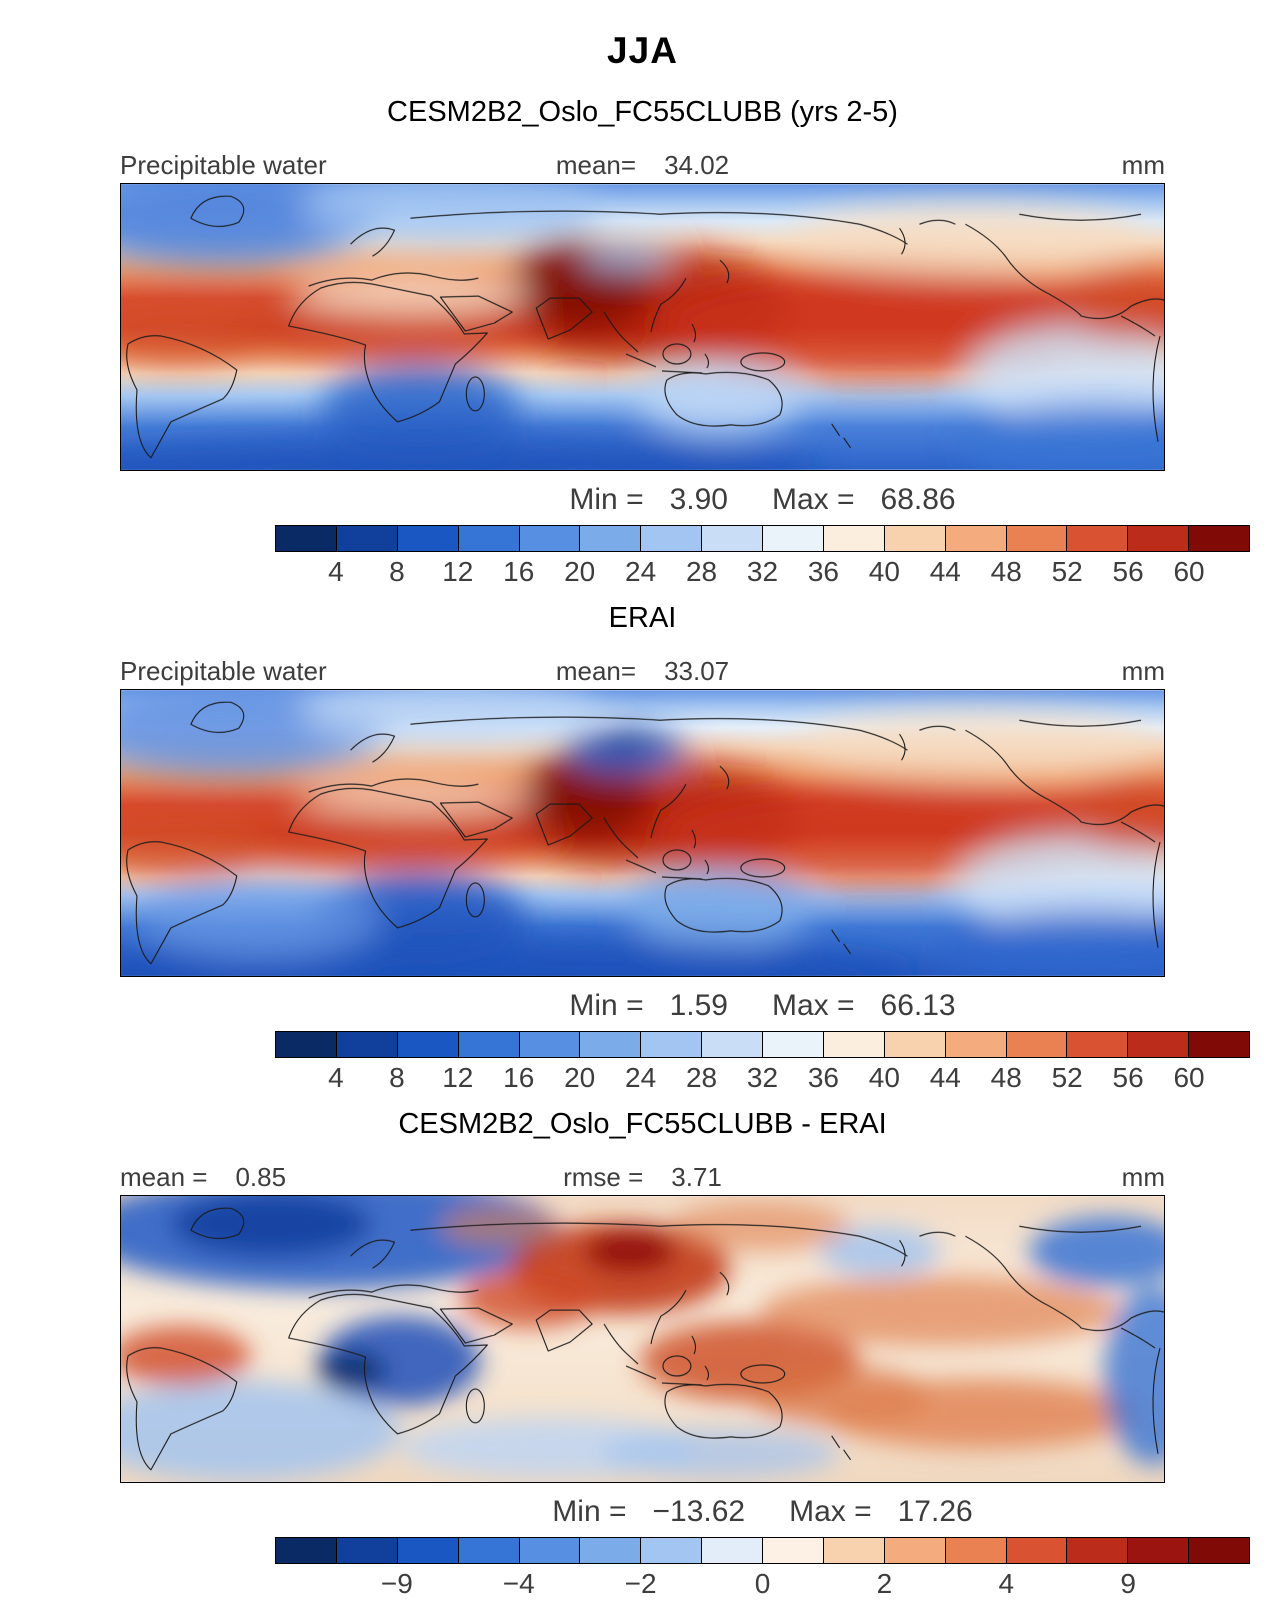 Image resolution: width=1285 pixels, height=1600 pixels. I want to click on mean-readout: mean= 33.07, so click(642, 671).